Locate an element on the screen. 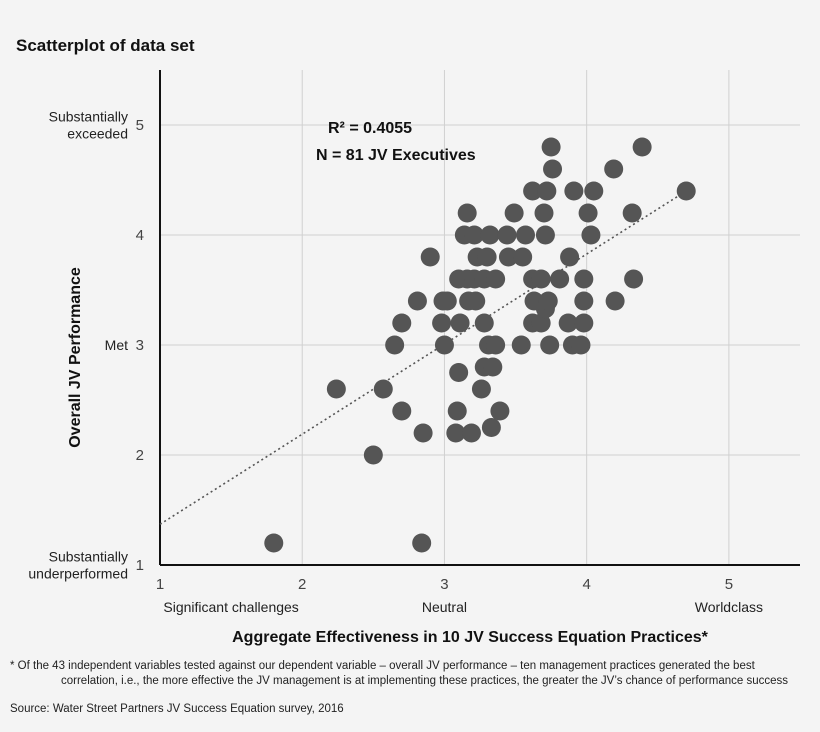 The image size is (820, 732). y-category-label-2-line-1: Met is located at coordinates (116, 345).